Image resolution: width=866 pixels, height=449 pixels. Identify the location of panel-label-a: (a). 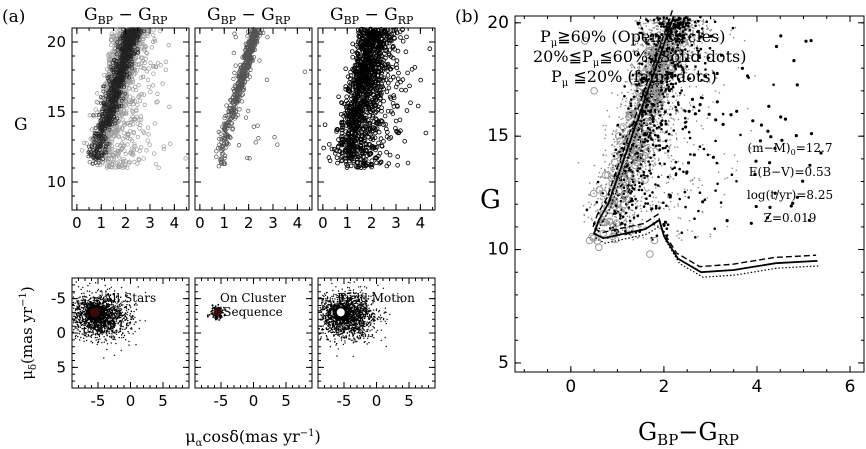
(13, 17).